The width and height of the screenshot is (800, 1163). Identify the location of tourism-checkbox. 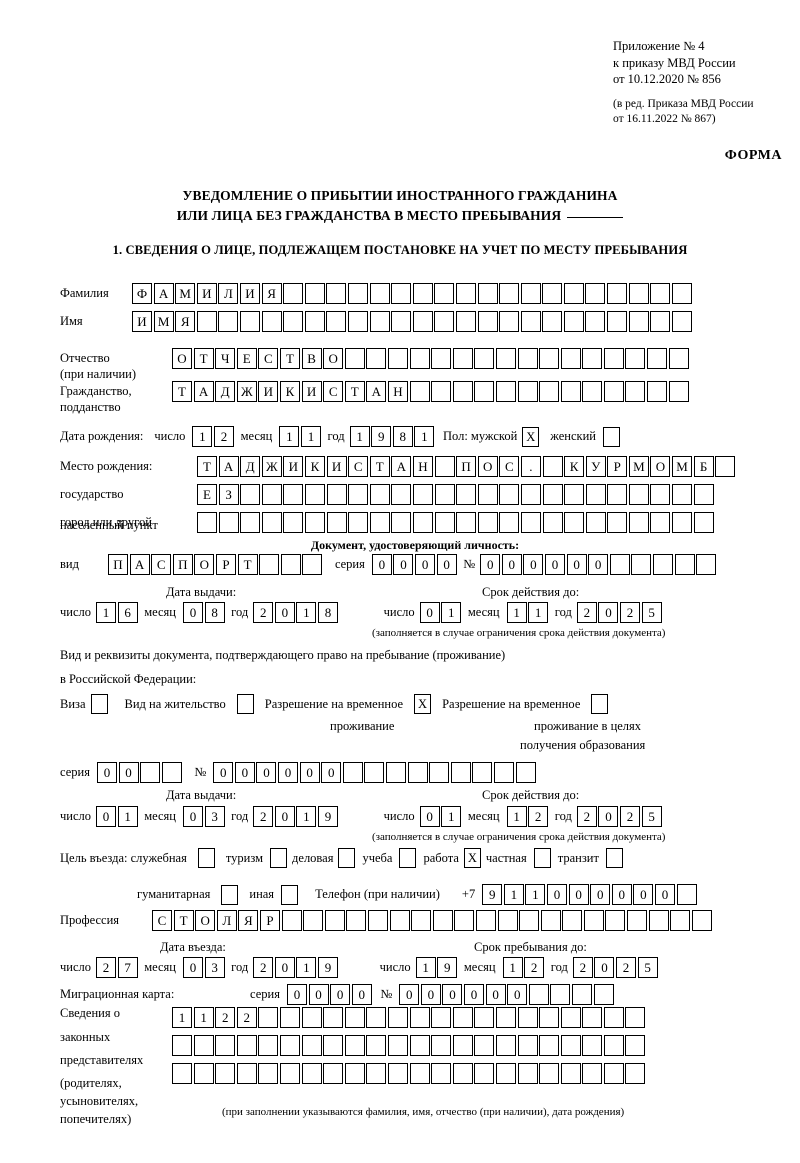
(279, 858).